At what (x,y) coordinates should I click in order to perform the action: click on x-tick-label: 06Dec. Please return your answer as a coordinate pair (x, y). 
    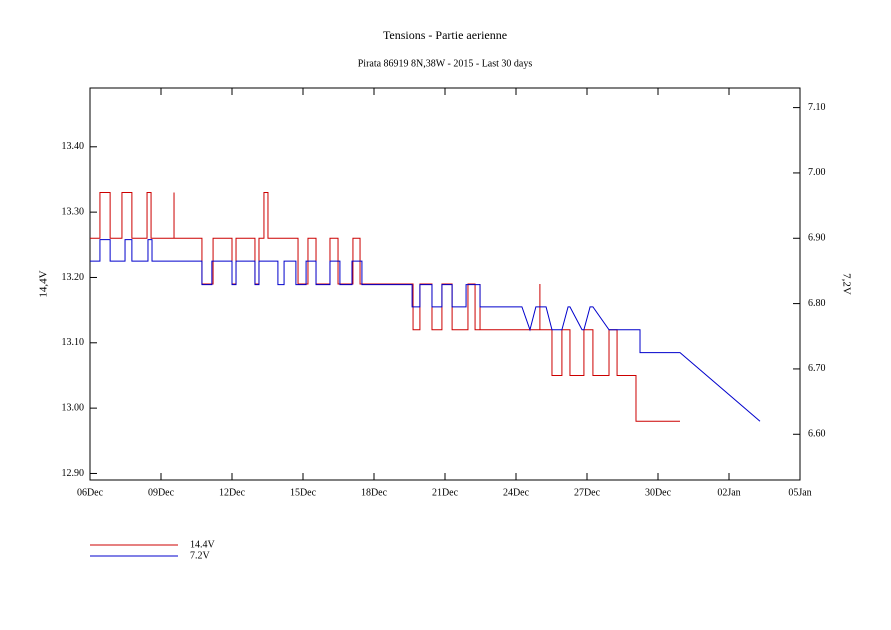
    Looking at the image, I should click on (90, 492).